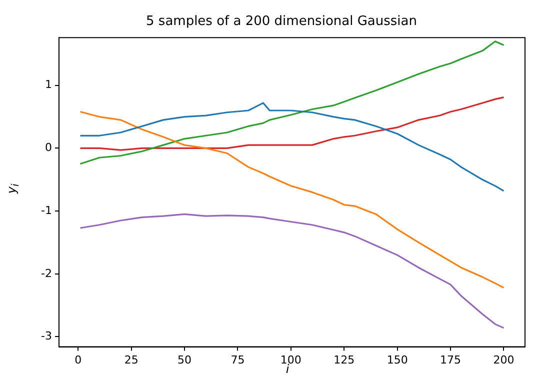 The height and width of the screenshot is (392, 535). What do you see at coordinates (185, 359) in the screenshot?
I see `x-tick-label: 50` at bounding box center [185, 359].